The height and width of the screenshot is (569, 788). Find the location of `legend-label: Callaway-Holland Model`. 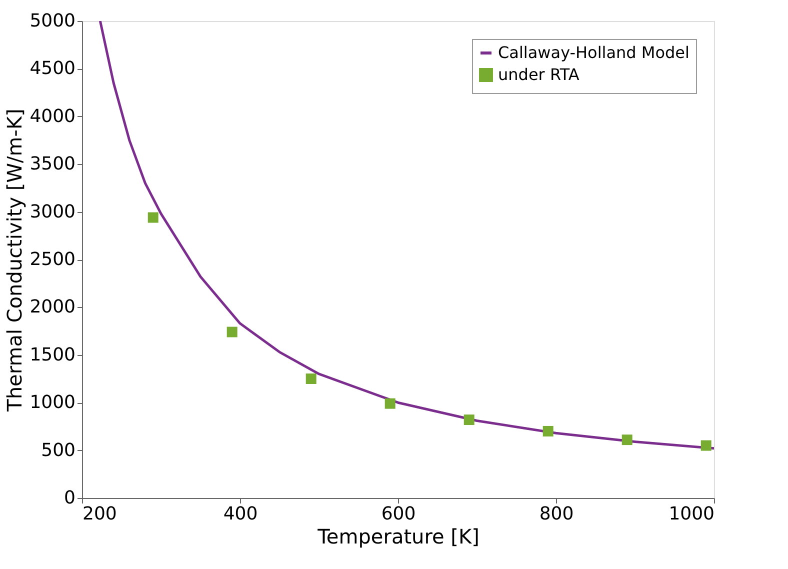

legend-label: Callaway-Holland Model is located at coordinates (594, 52).